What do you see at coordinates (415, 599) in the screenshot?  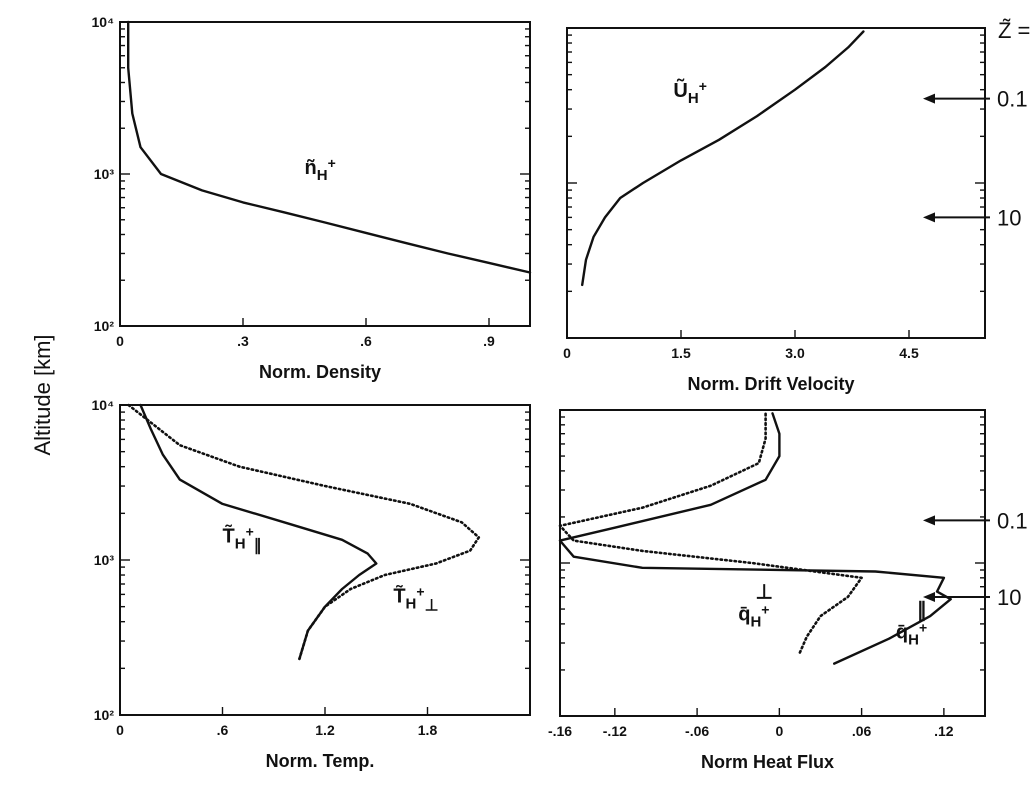 I see `temperature-curve-label: T̃H+⊥` at bounding box center [415, 599].